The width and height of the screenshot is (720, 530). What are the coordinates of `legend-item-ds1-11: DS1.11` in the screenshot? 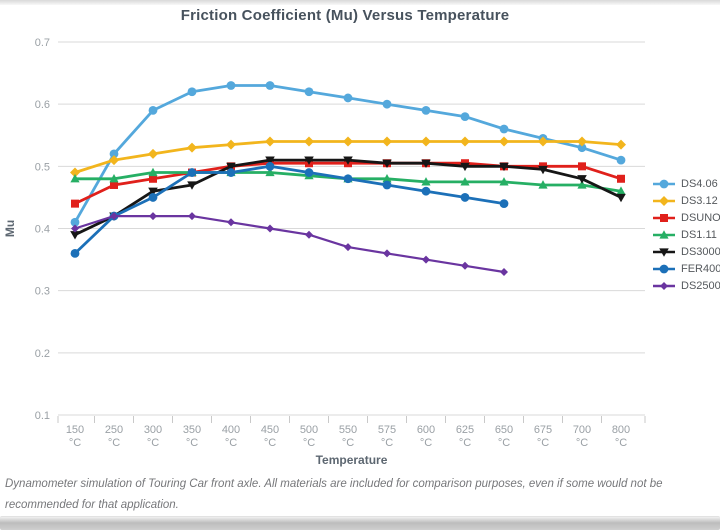 It's located at (686, 234).